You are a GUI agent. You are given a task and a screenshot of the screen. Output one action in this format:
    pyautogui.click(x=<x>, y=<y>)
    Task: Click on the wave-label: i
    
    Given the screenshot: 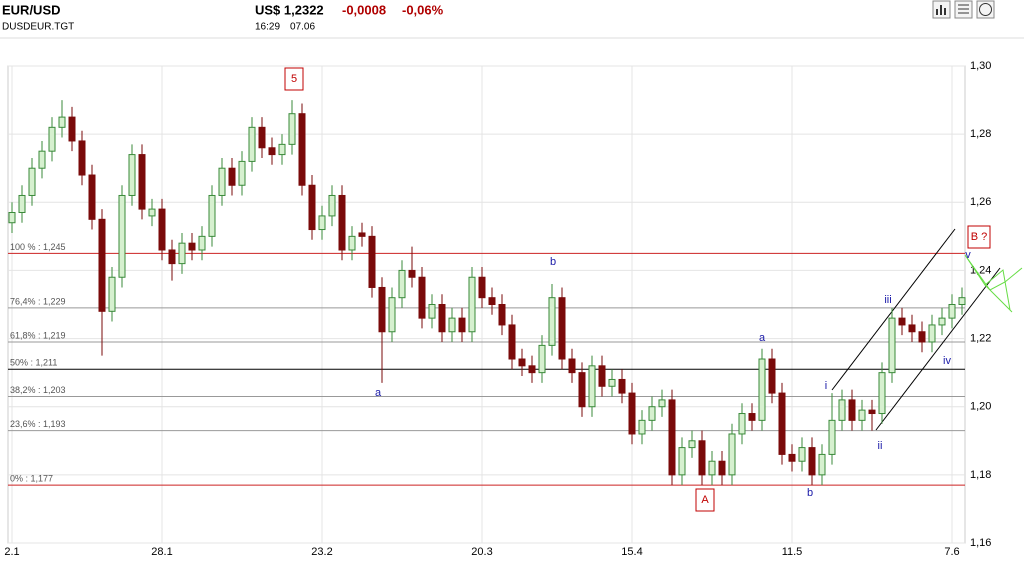 What is the action you would take?
    pyautogui.click(x=826, y=386)
    